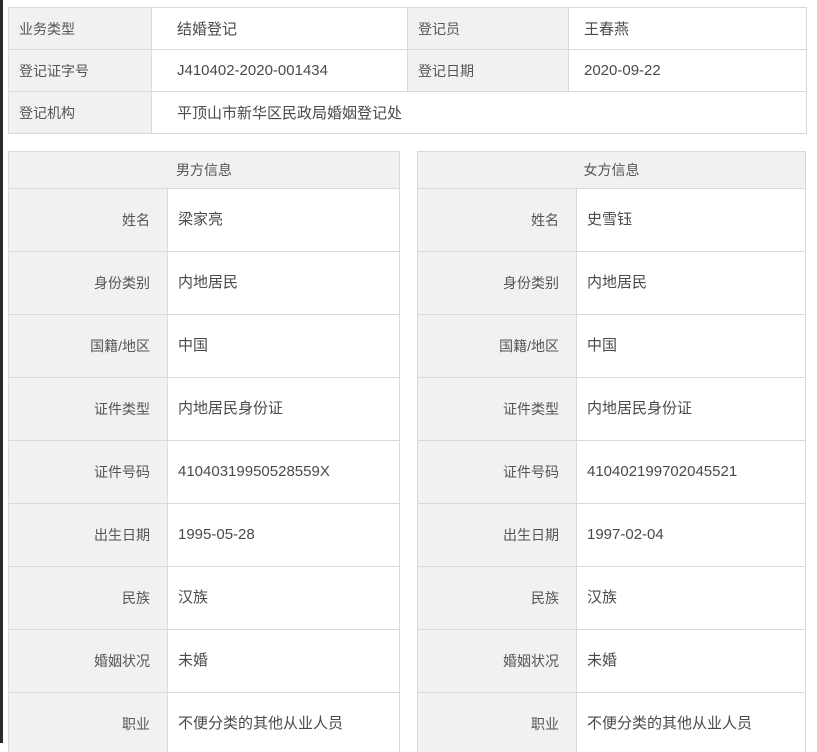 Image resolution: width=817 pixels, height=752 pixels. Describe the element at coordinates (488, 28) in the screenshot. I see `field-label-registrar: 登记员` at that location.